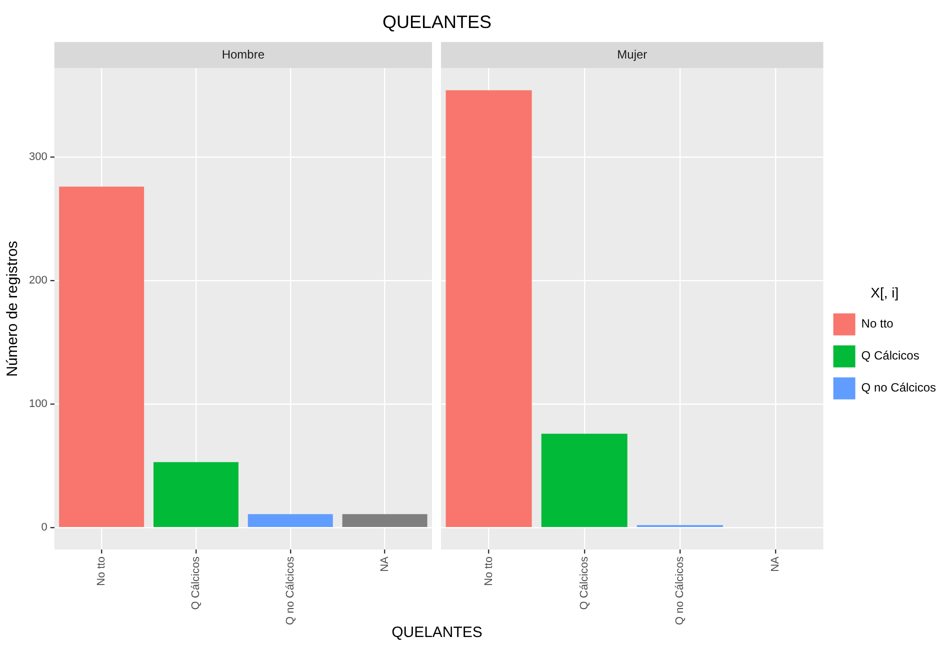  Describe the element at coordinates (890, 355) in the screenshot. I see `legend-label: Q Cálcicos` at that location.